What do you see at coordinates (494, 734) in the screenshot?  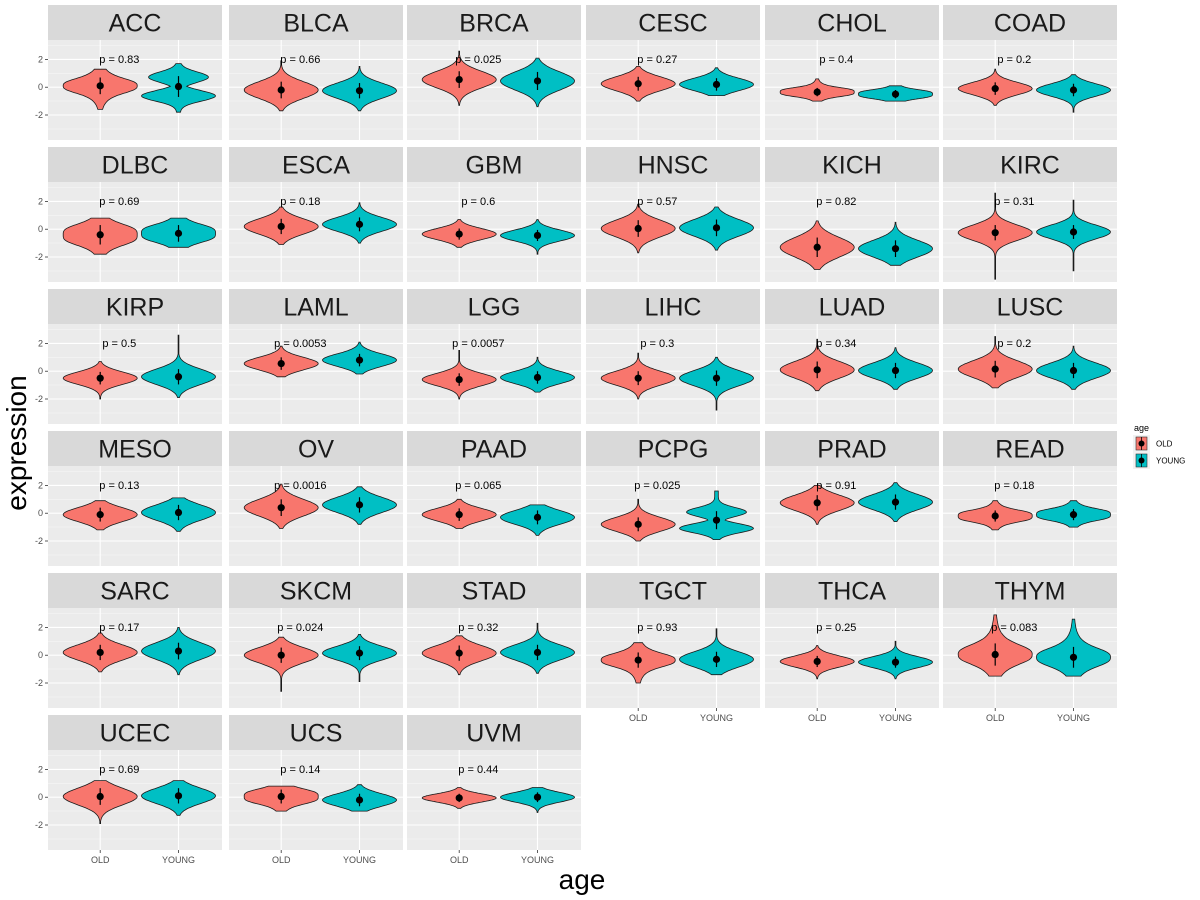 I see `facet-strip-label: UVM` at bounding box center [494, 734].